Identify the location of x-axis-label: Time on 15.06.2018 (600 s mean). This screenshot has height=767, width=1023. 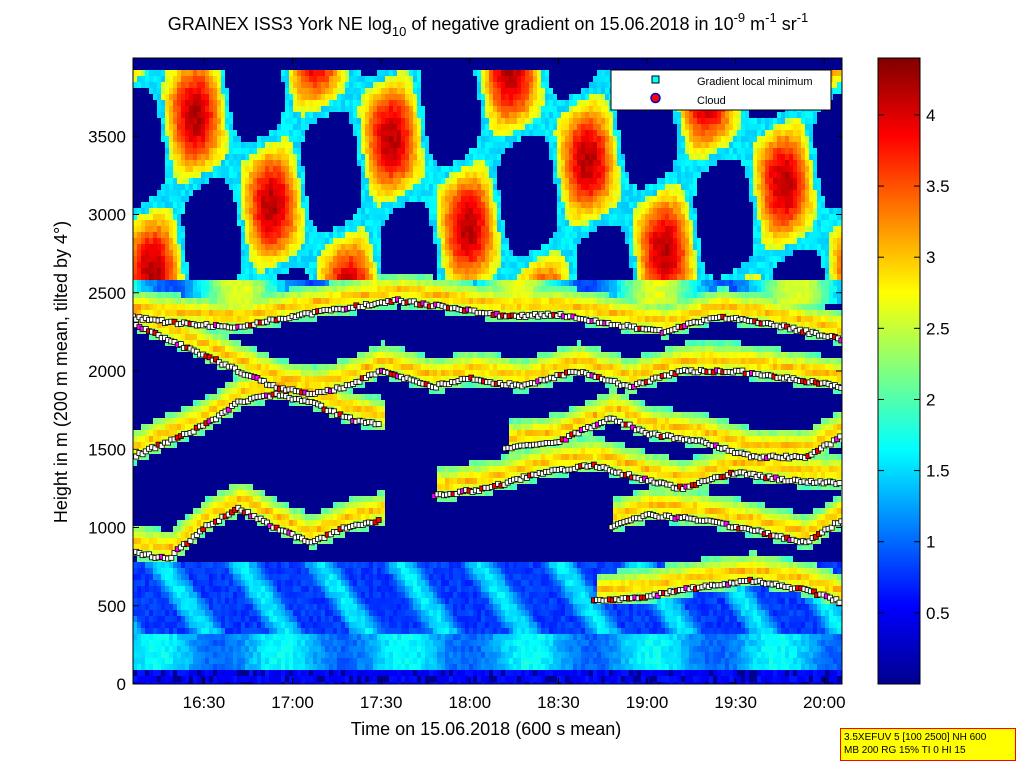
(486, 729).